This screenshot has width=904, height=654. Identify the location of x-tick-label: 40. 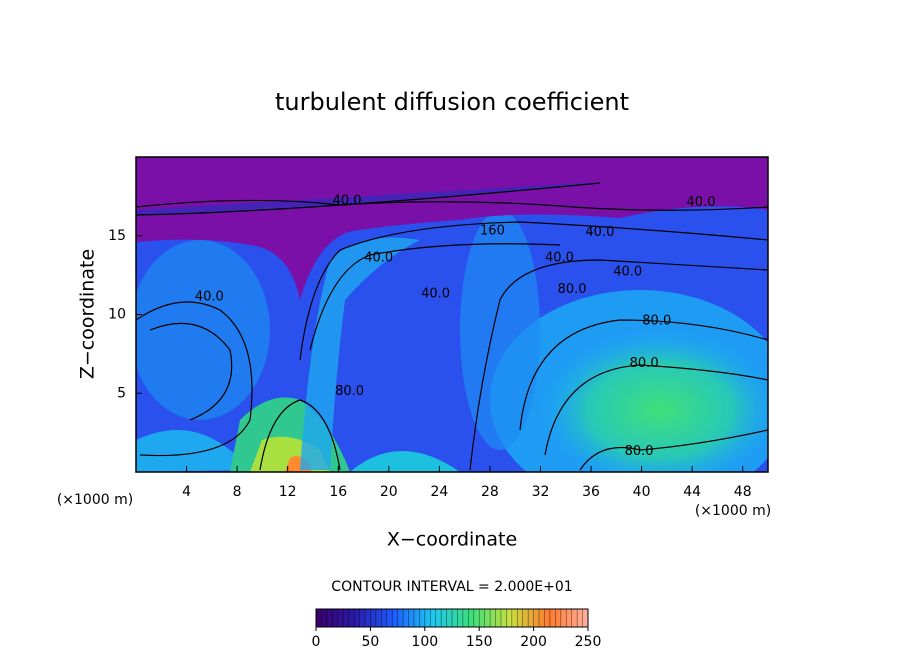
(642, 492).